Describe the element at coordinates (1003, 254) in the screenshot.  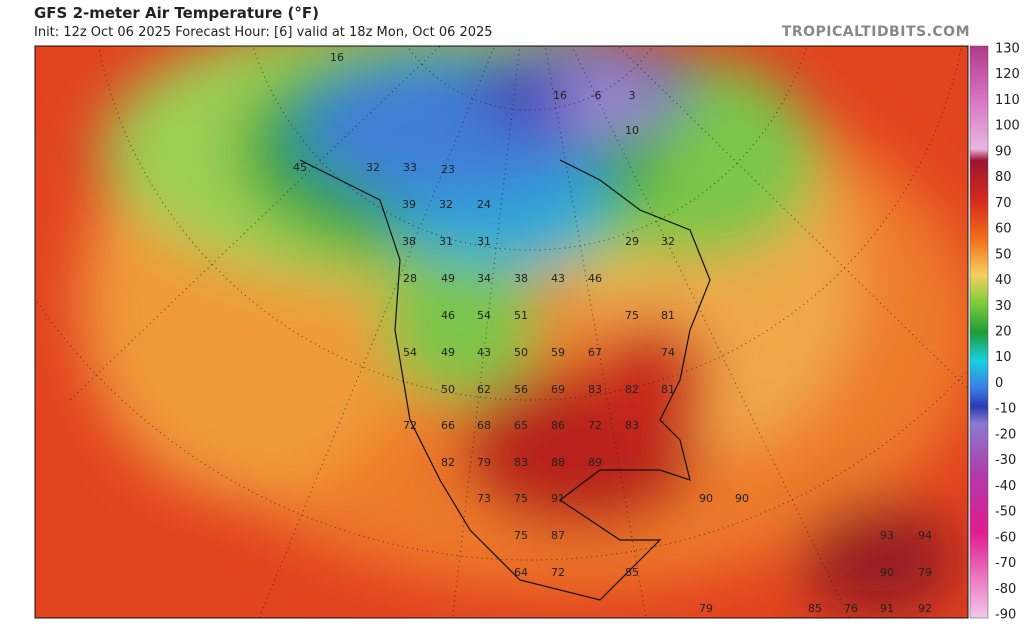
I see `colorbar-tick-label: 50` at that location.